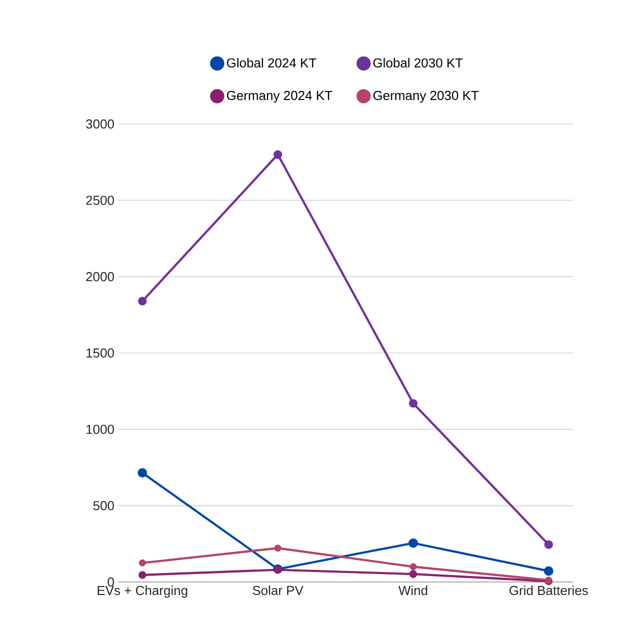  What do you see at coordinates (100, 200) in the screenshot?
I see `y-tick-label: 2500` at bounding box center [100, 200].